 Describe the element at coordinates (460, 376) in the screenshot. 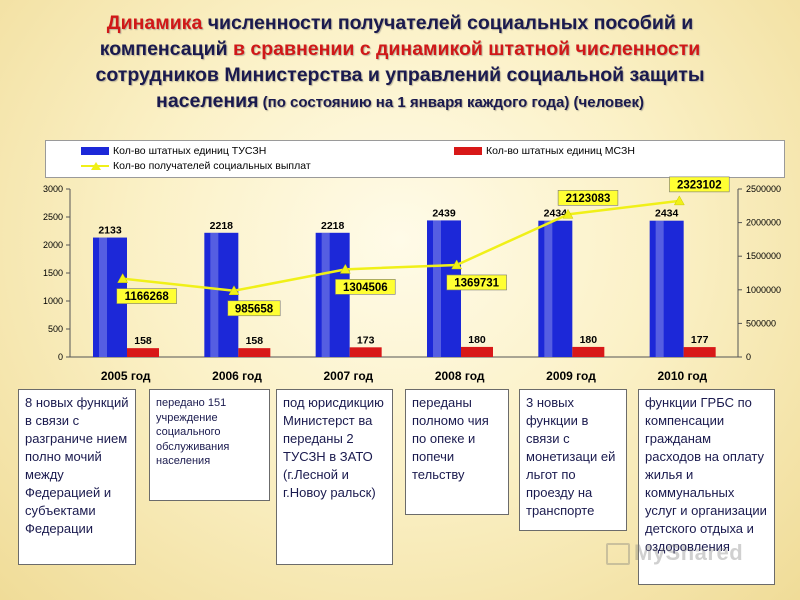

I see `x-tick-label: 2008 год` at that location.